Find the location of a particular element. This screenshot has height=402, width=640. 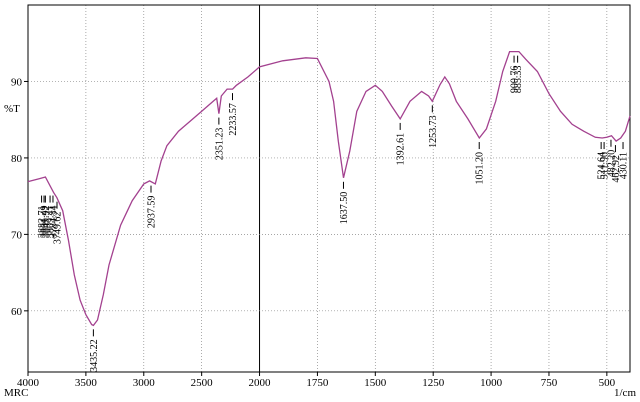

x-tick-label: 3000 is located at coordinates (144, 383).